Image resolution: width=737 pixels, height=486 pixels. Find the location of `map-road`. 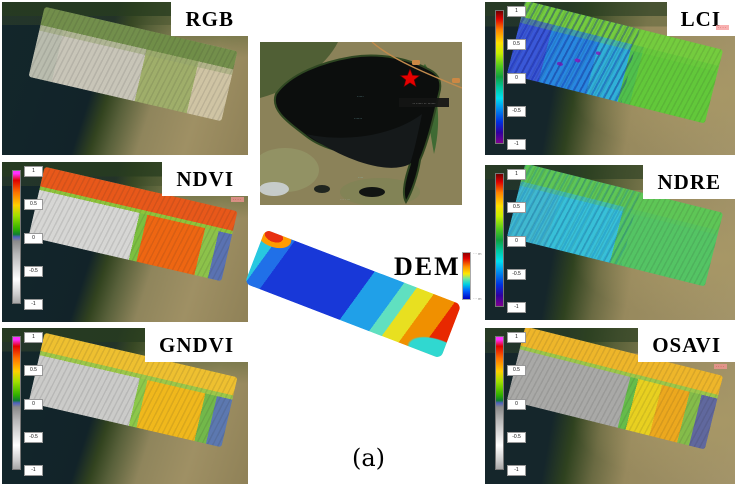

map-road is located at coordinates (416, 65).